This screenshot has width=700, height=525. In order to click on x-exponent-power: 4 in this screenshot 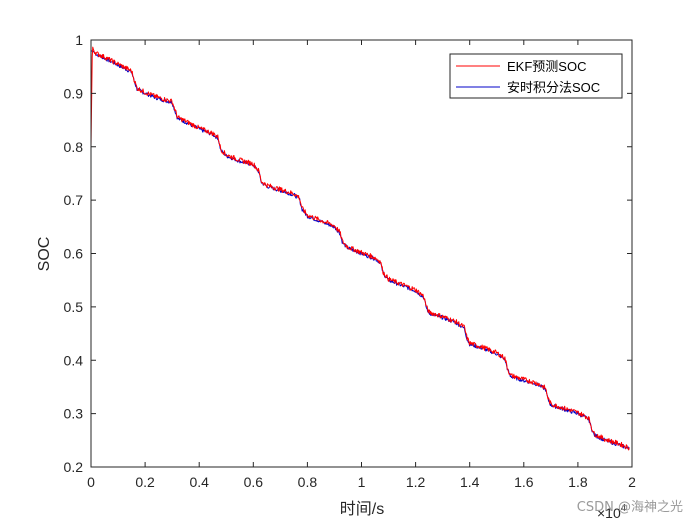, I will do `click(624, 508)`.